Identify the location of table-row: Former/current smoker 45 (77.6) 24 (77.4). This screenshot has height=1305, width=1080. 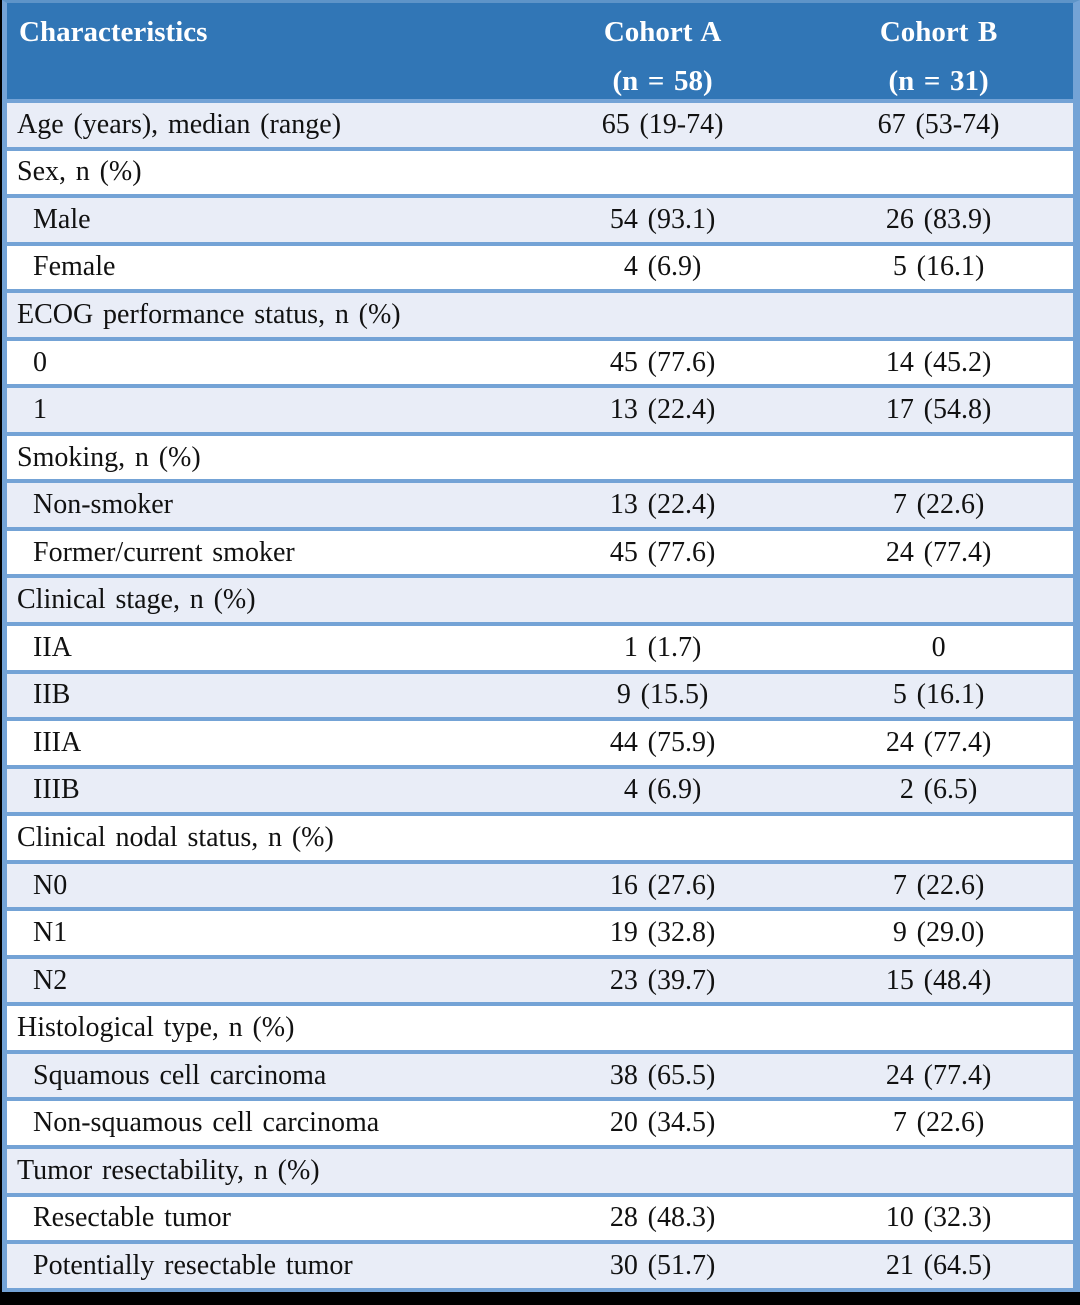
(540, 553).